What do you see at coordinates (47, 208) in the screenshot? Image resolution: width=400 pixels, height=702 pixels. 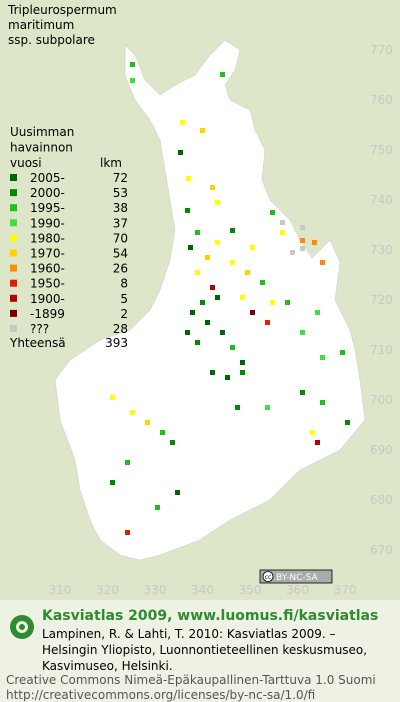 I see `legend-label: 1995-` at bounding box center [47, 208].